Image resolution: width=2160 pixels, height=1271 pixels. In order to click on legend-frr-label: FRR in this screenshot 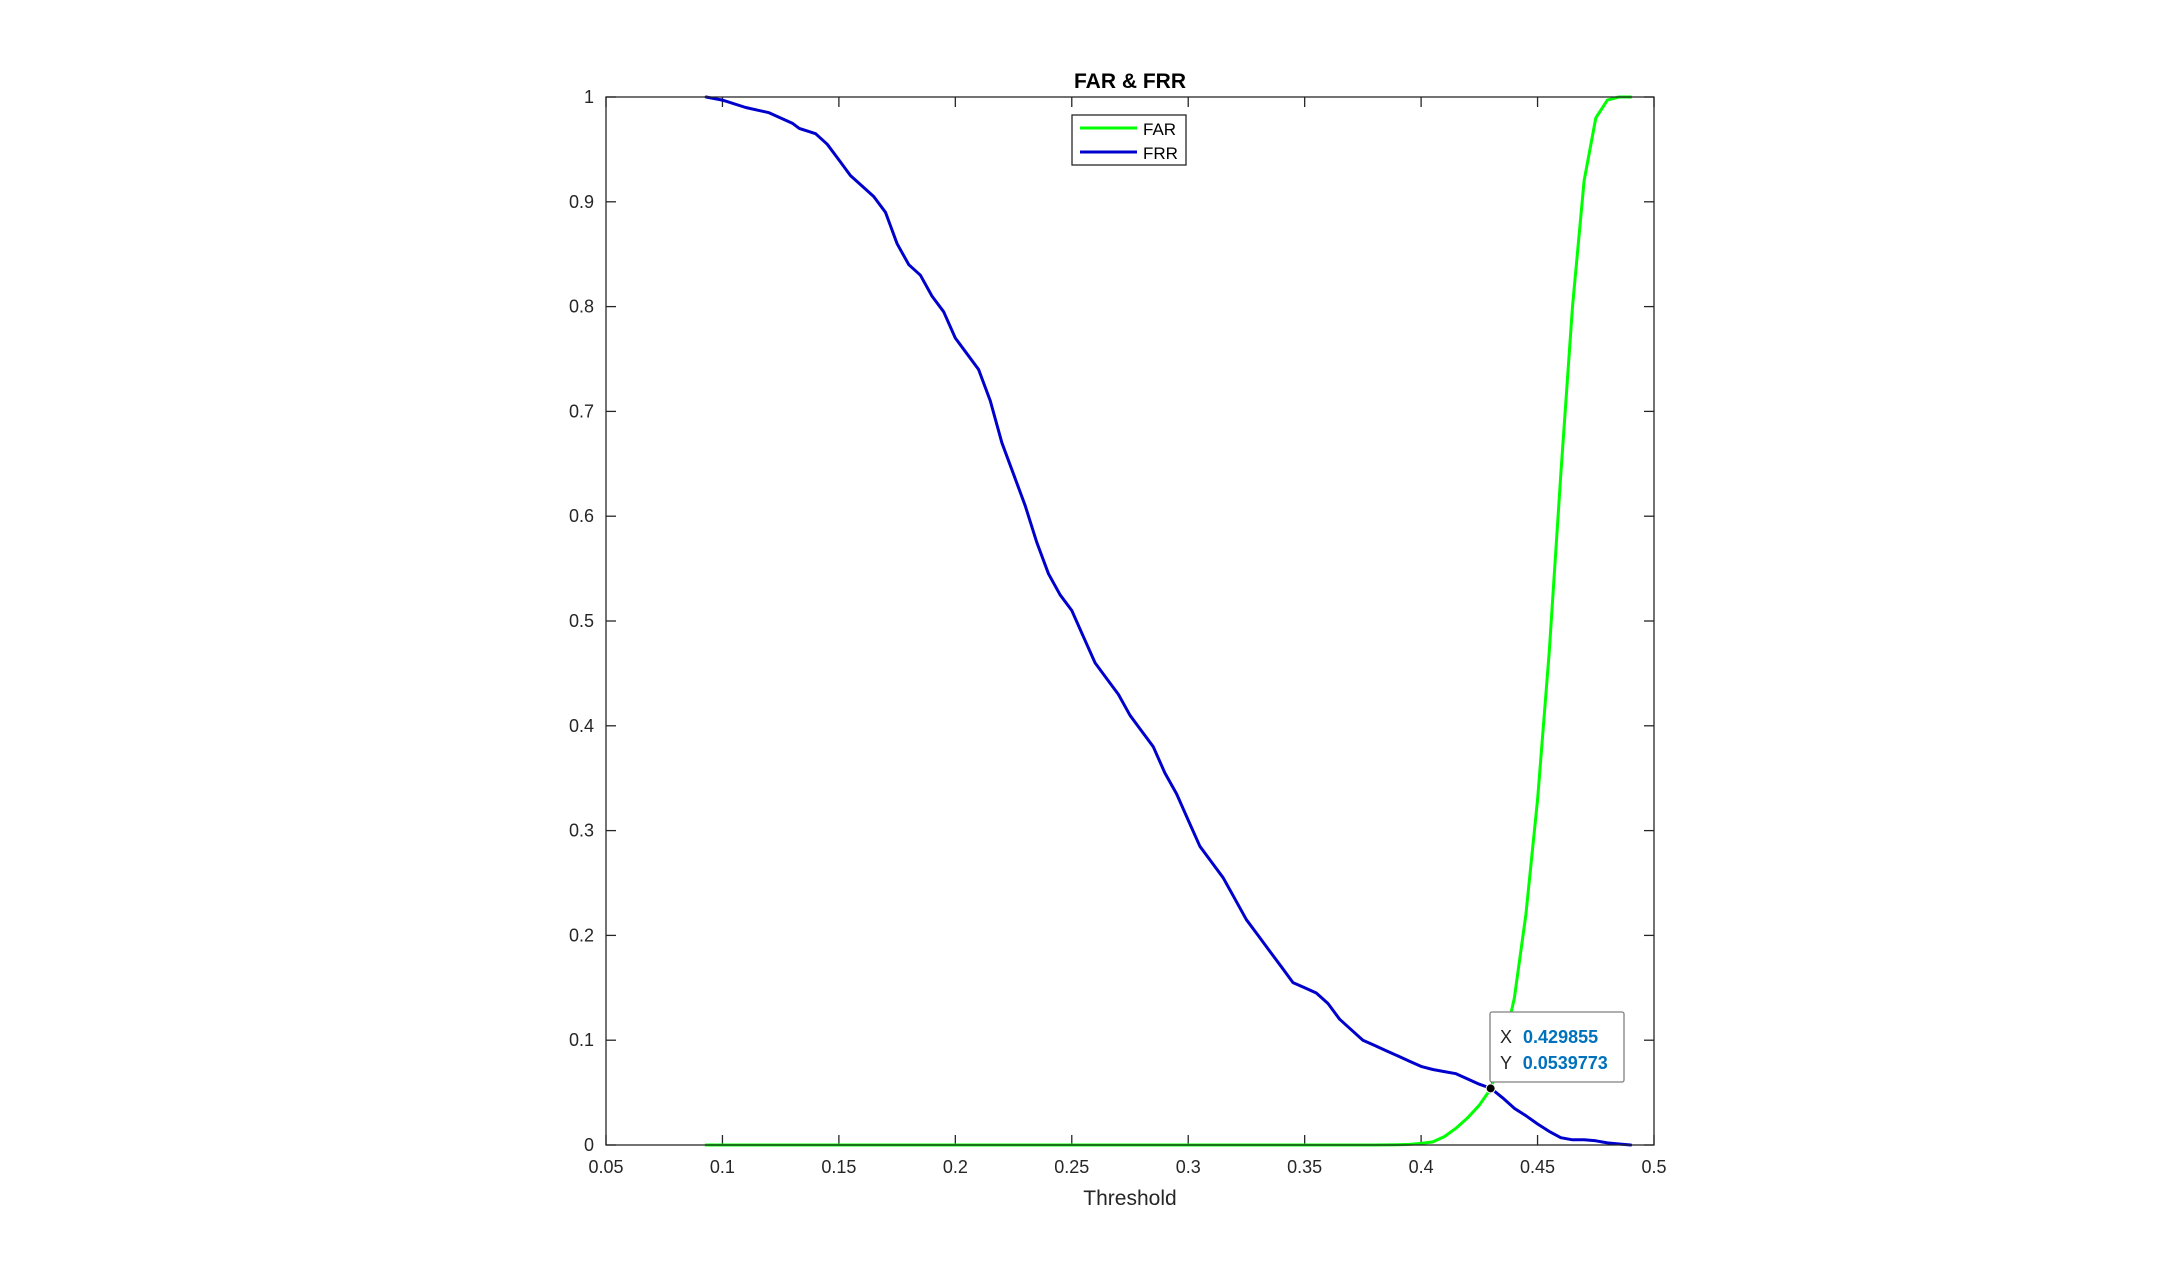, I will do `click(1160, 153)`.